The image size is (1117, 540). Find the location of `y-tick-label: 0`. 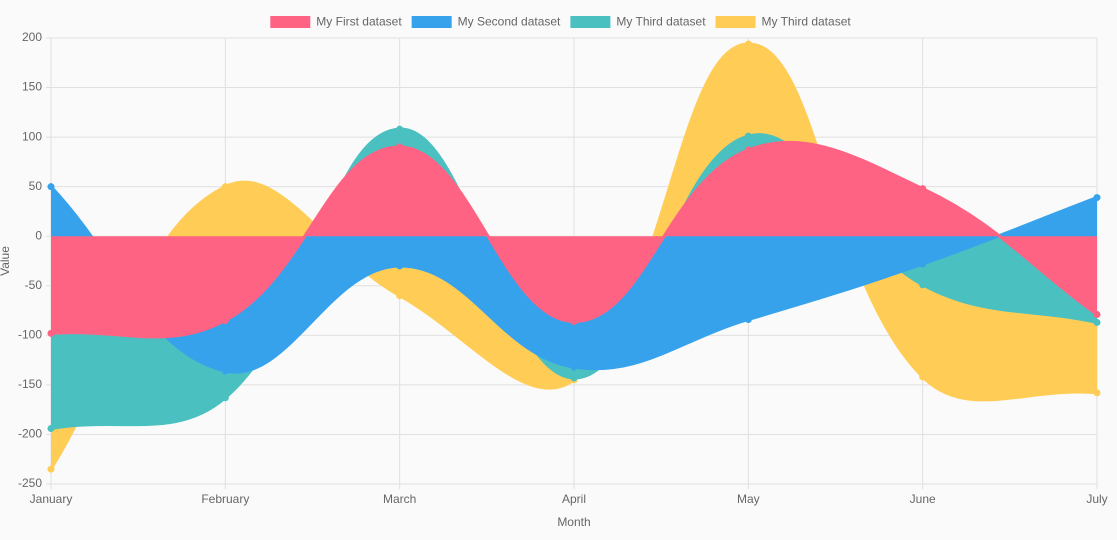

y-tick-label: 0 is located at coordinates (38, 235).